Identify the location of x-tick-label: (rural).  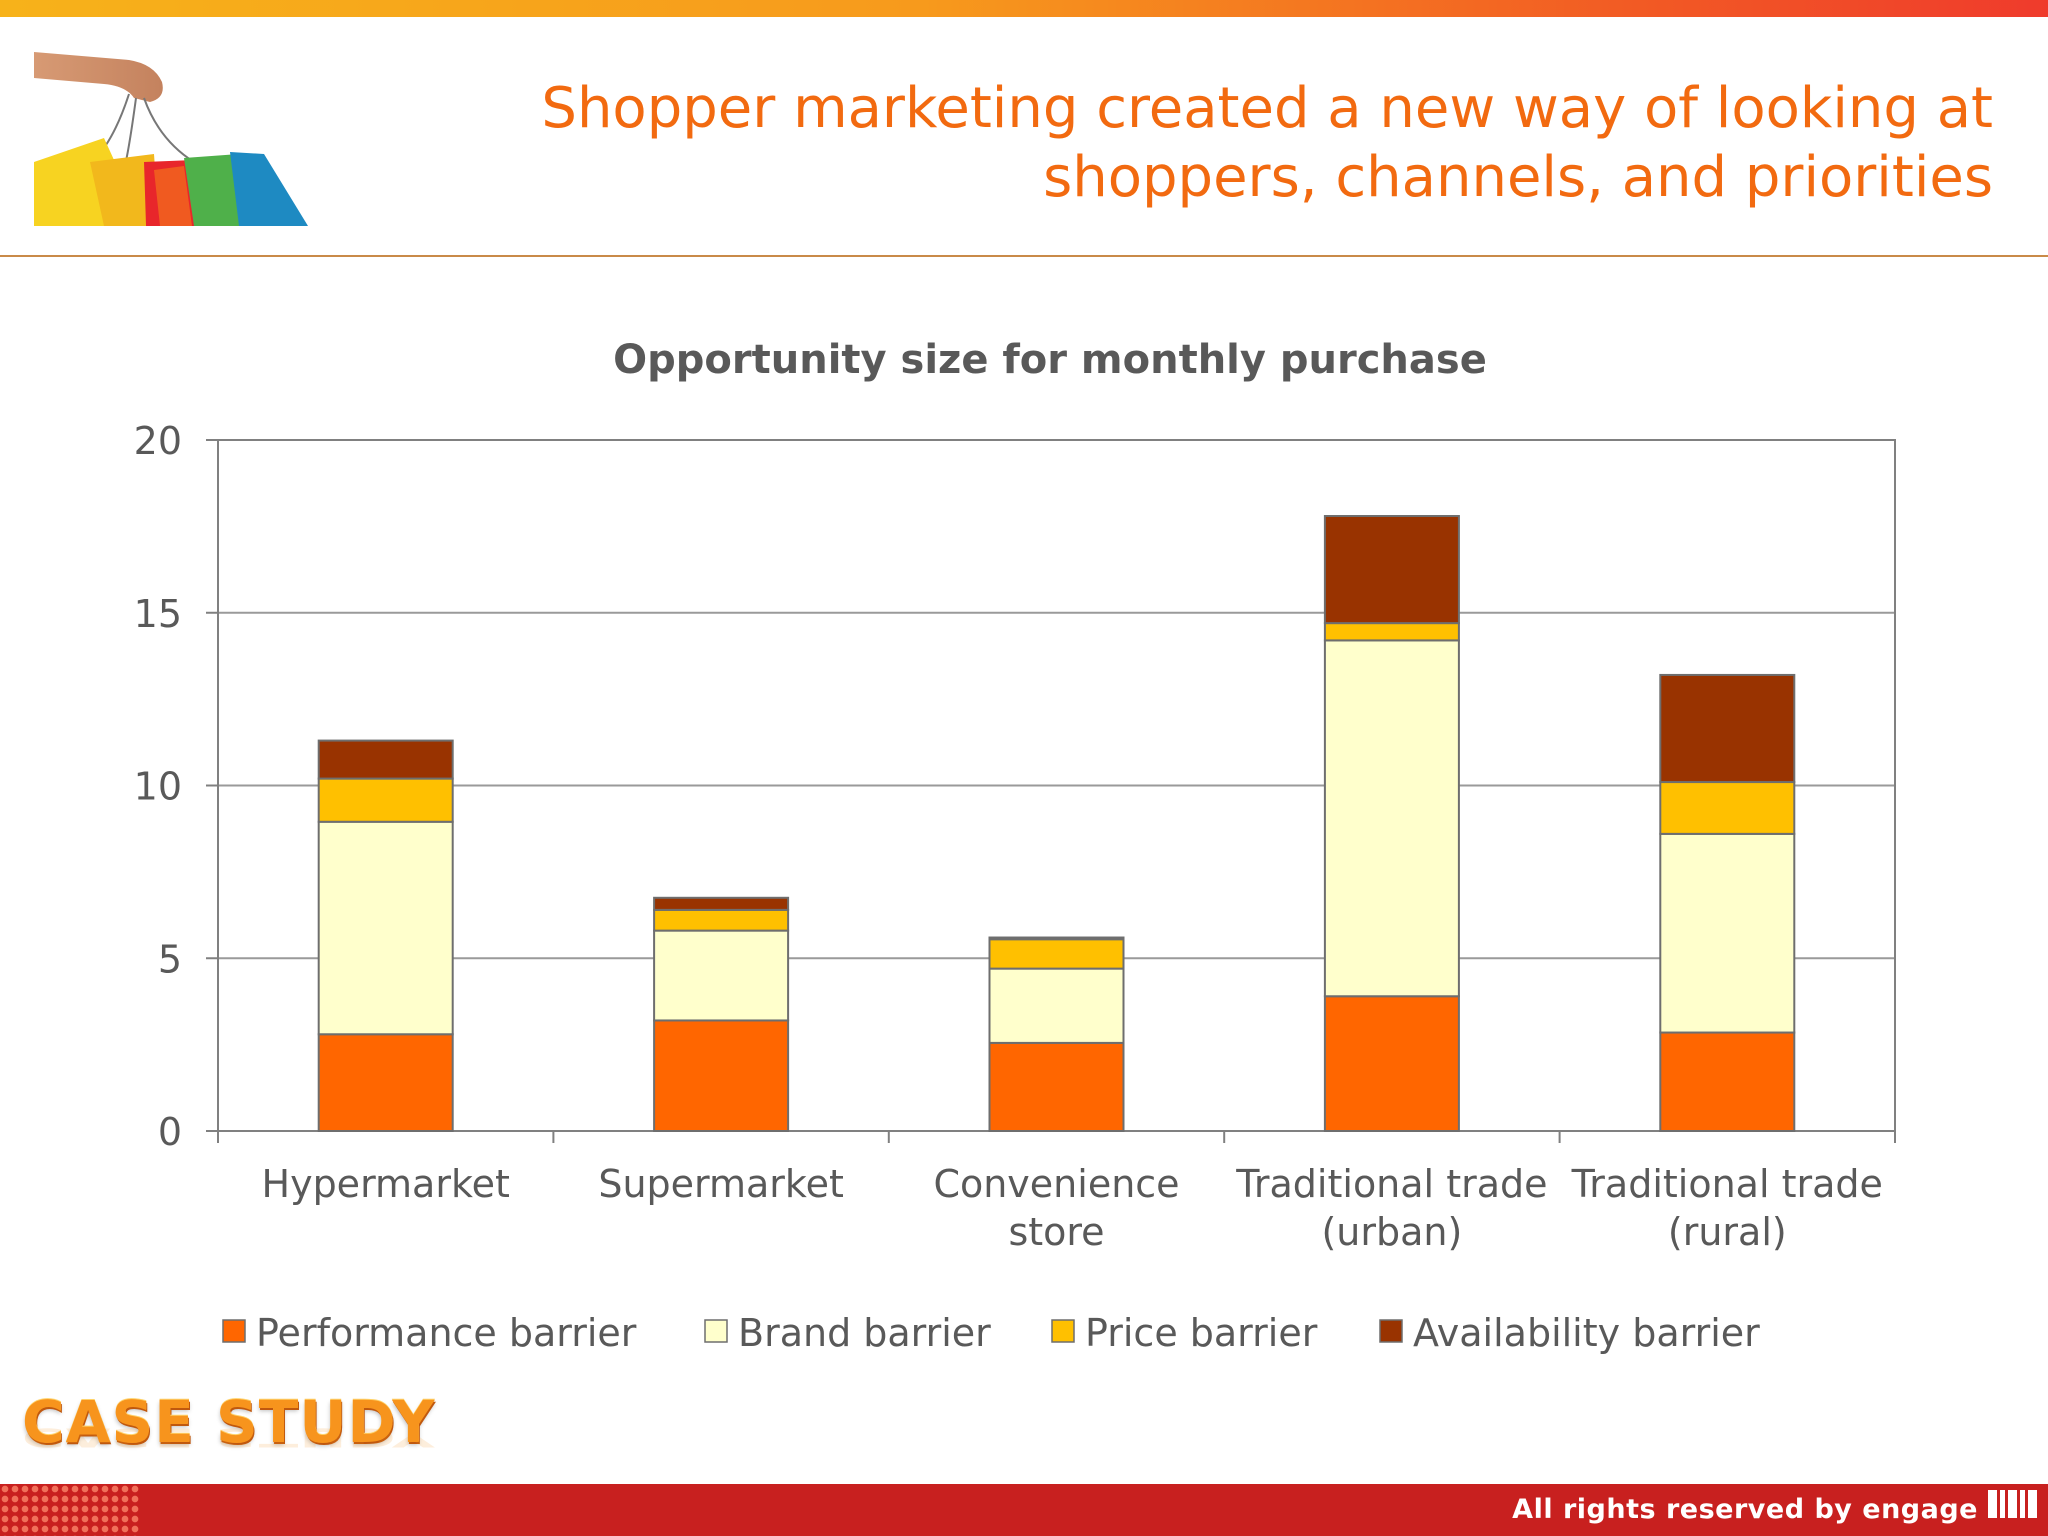
(1727, 1232).